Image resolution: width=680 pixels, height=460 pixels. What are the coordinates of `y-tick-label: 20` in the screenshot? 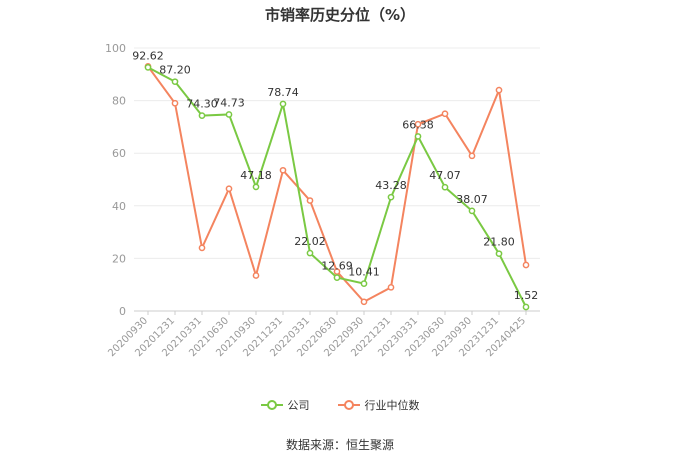 It's located at (119, 258).